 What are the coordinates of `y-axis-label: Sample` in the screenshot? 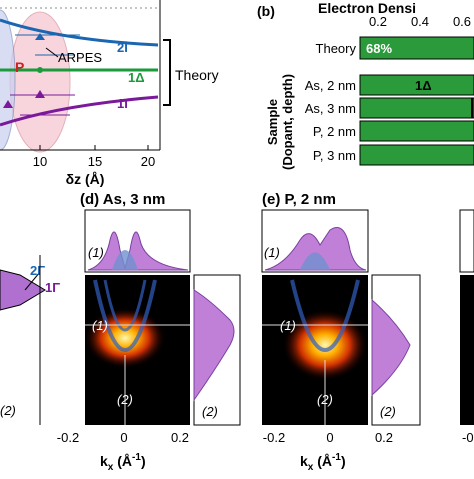 It's located at (272, 122).